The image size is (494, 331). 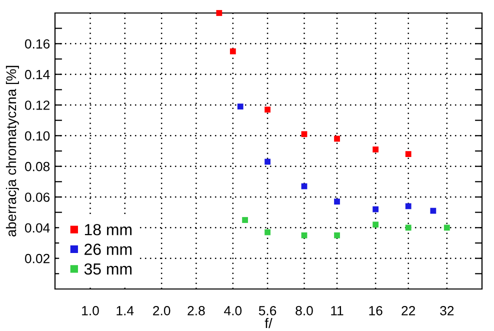 I want to click on x-axis-title: f/, so click(x=268, y=323).